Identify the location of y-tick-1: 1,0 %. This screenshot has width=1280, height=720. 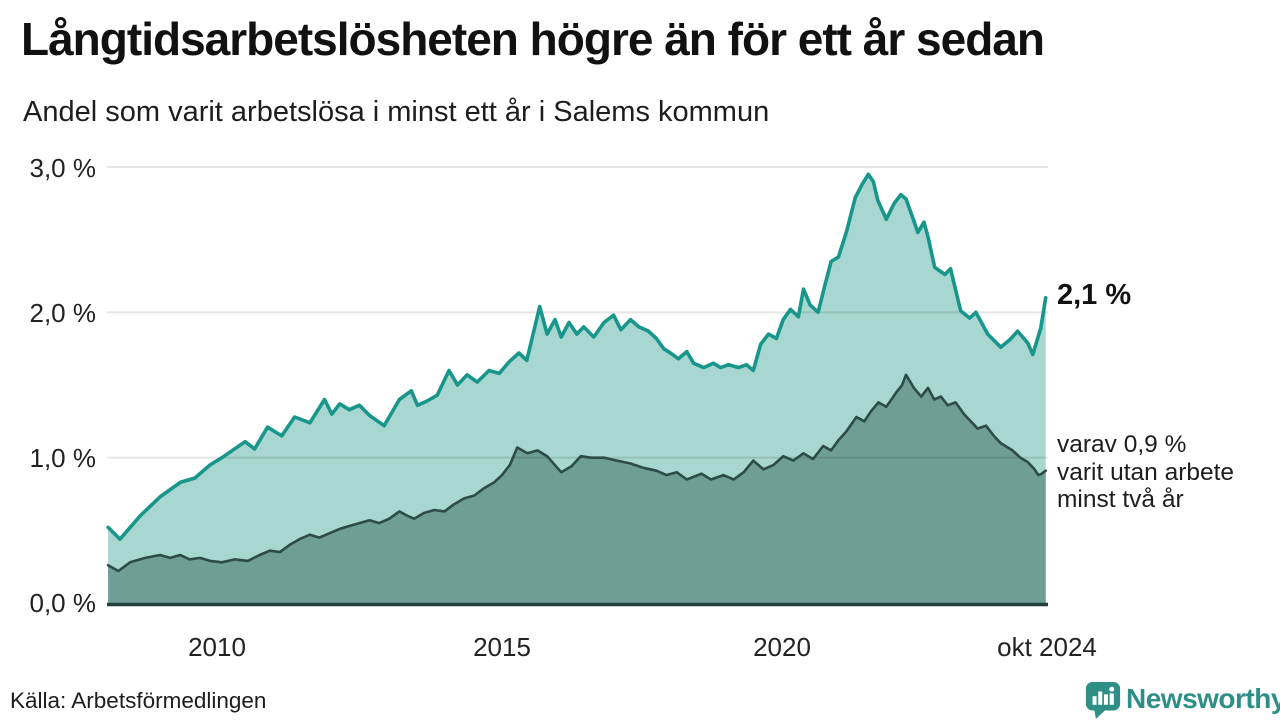
(63, 458).